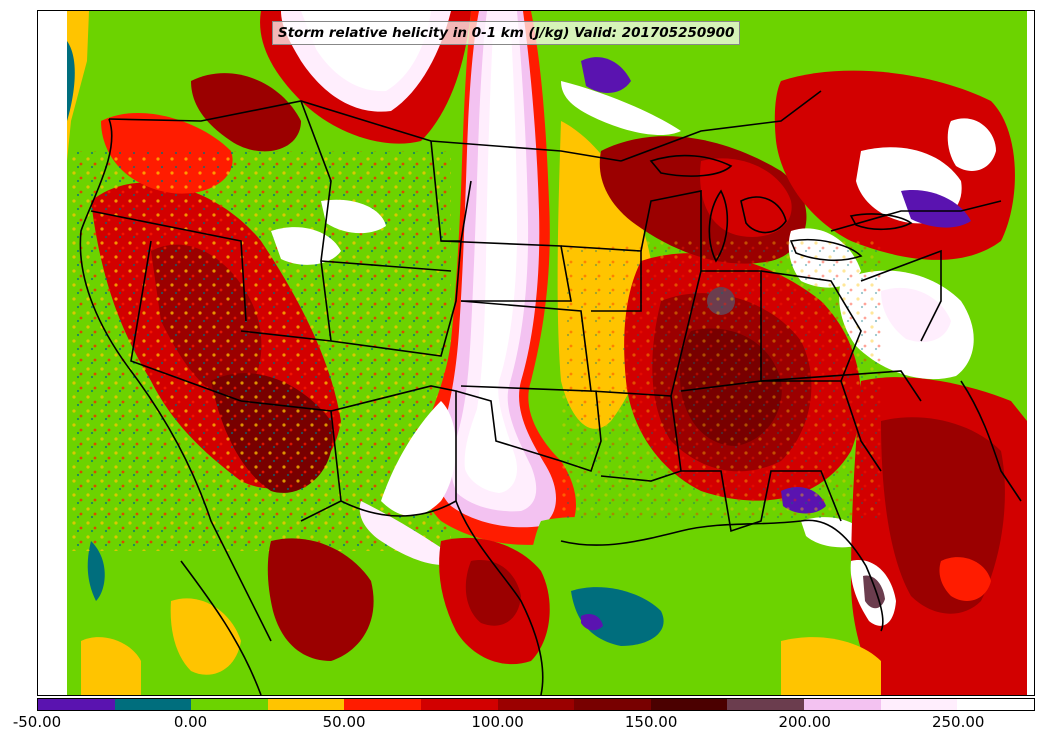 The image size is (1044, 745). I want to click on colorbar-tick-label: 50.00, so click(344, 722).